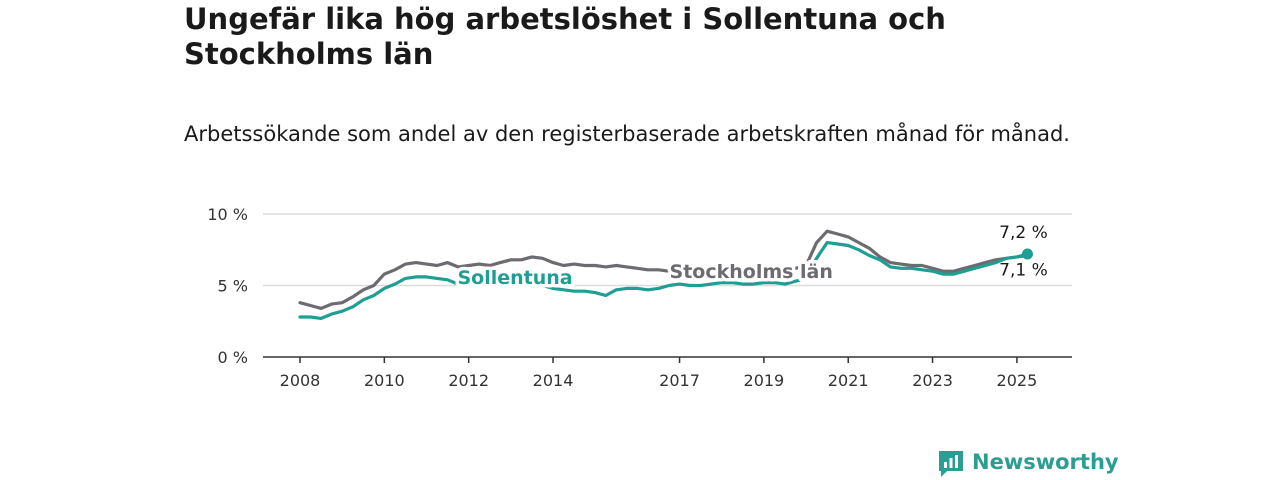  I want to click on series-layer, so click(664, 274).